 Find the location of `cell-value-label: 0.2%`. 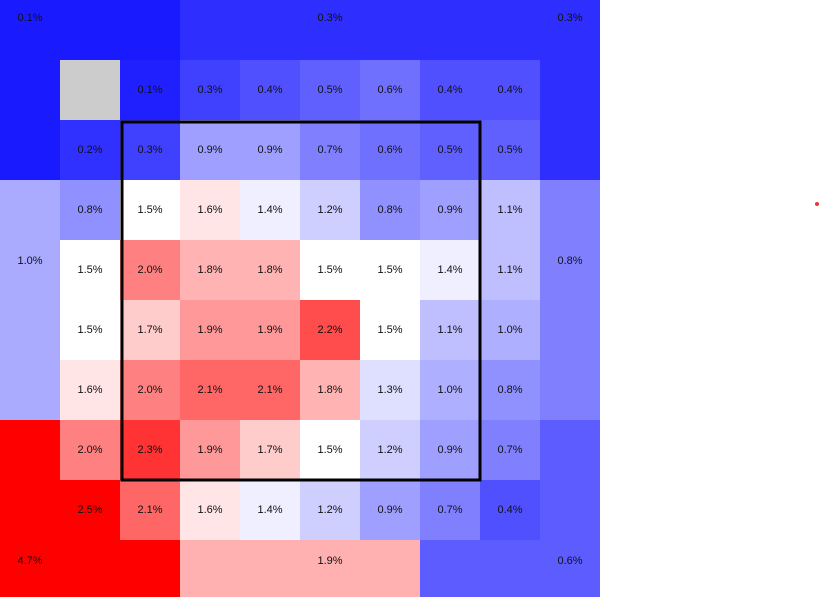

cell-value-label: 0.2% is located at coordinates (89, 150).